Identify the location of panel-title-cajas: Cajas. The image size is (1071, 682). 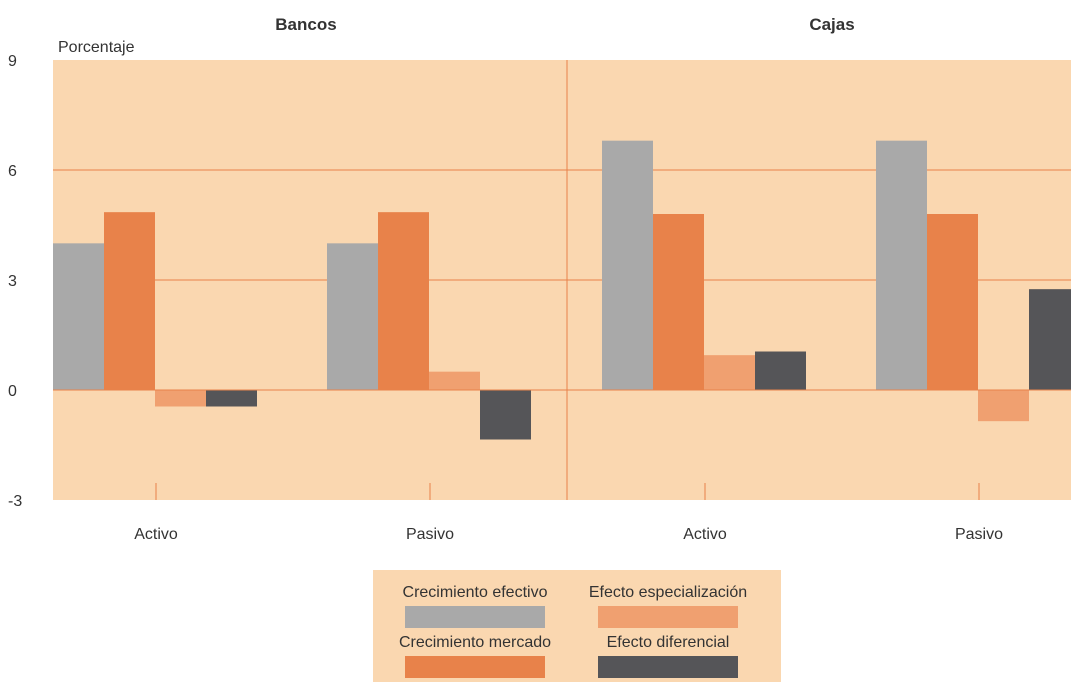
(831, 24).